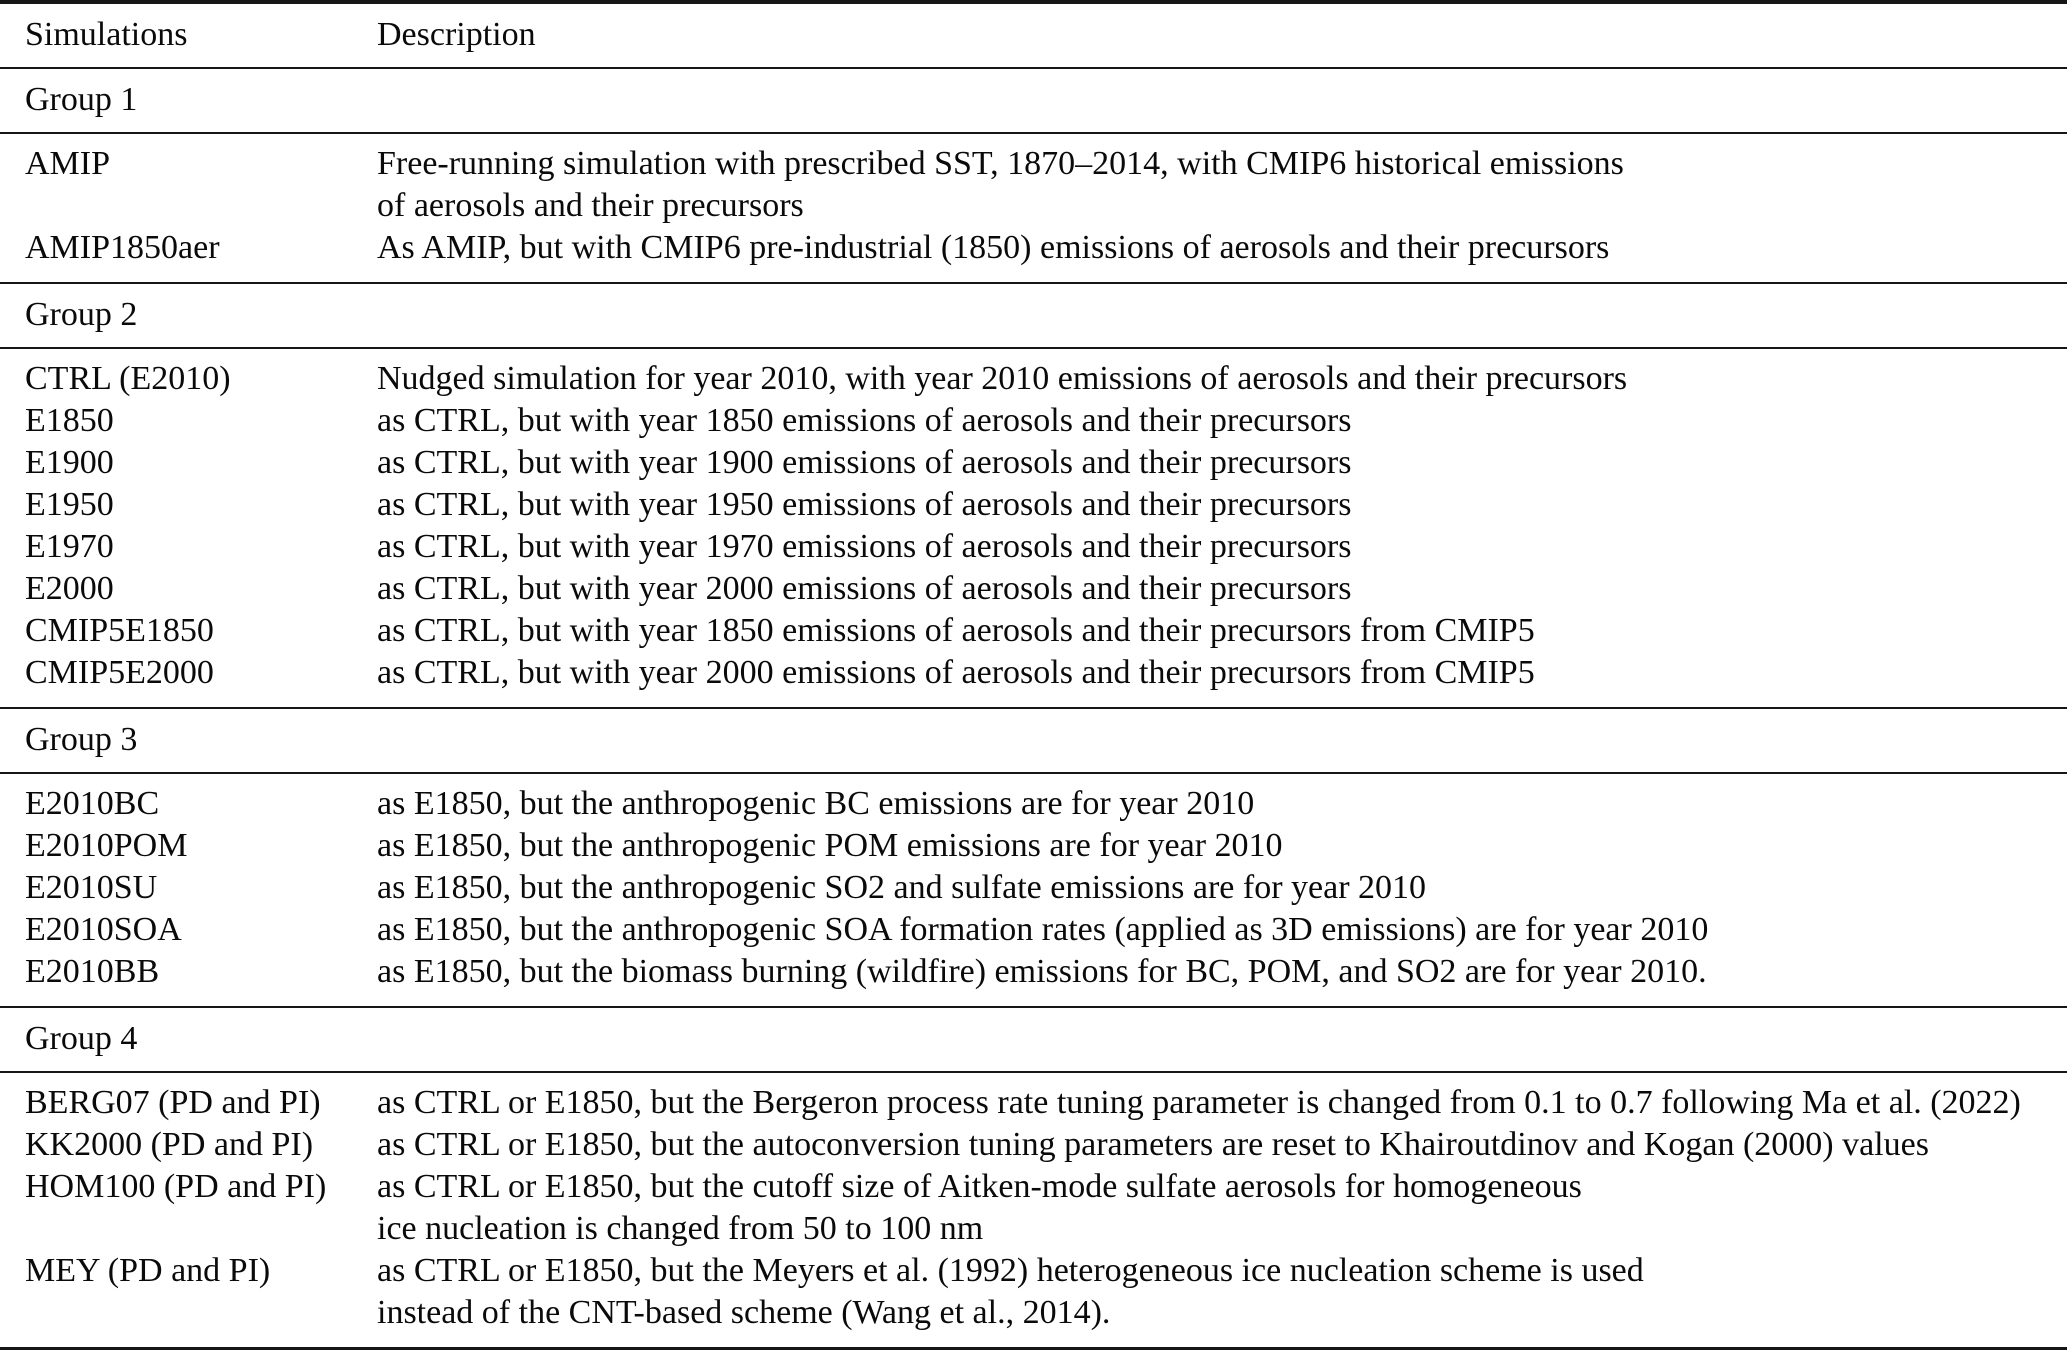 The image size is (2067, 1351). What do you see at coordinates (1209, 35) in the screenshot?
I see `col-header-description: Description` at bounding box center [1209, 35].